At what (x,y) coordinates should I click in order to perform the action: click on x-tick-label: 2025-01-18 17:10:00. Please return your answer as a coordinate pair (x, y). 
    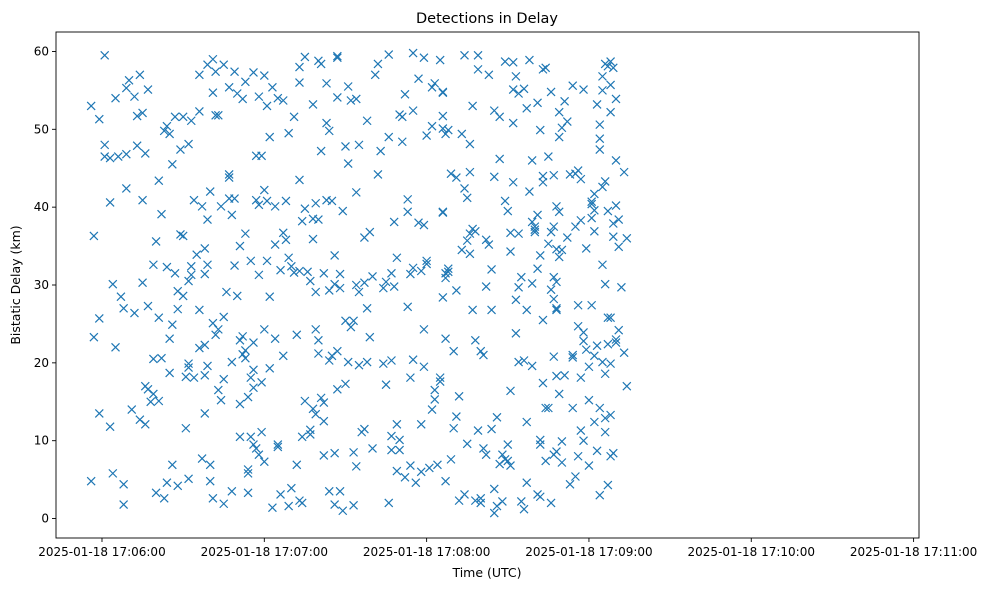
    Looking at the image, I should click on (751, 552).